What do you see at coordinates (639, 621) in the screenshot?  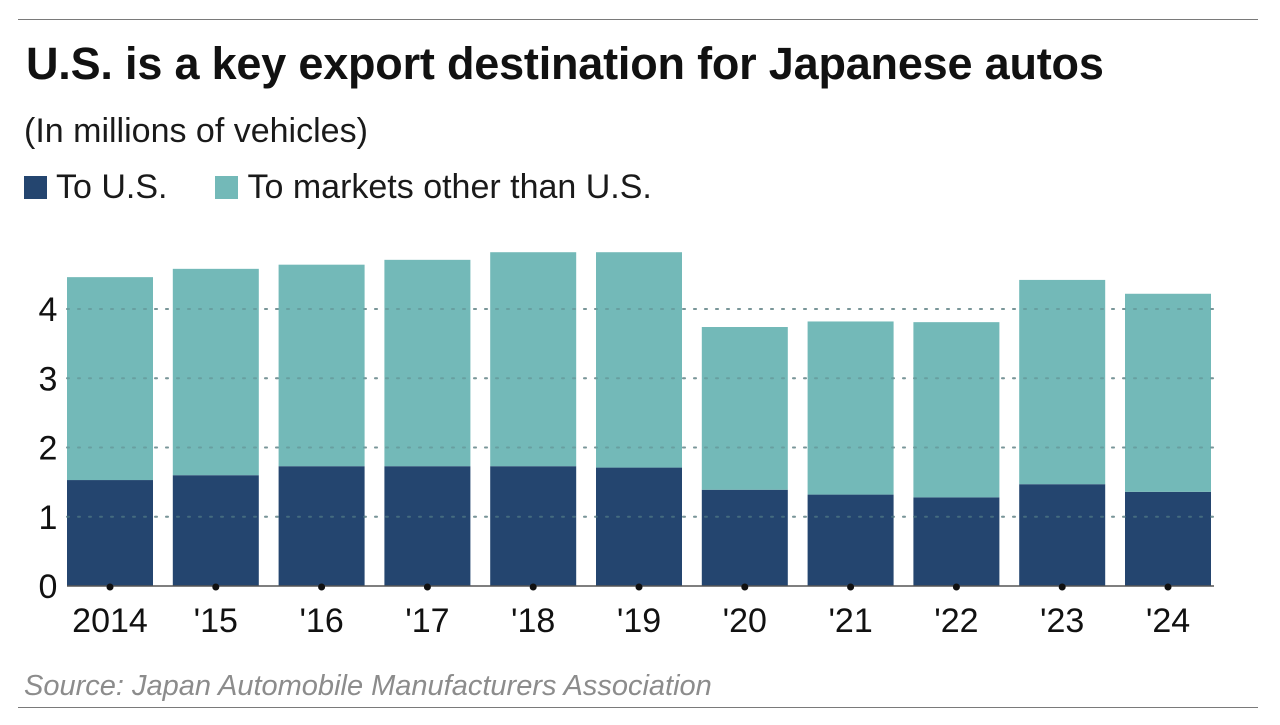 I see `x-tick-label: '19` at bounding box center [639, 621].